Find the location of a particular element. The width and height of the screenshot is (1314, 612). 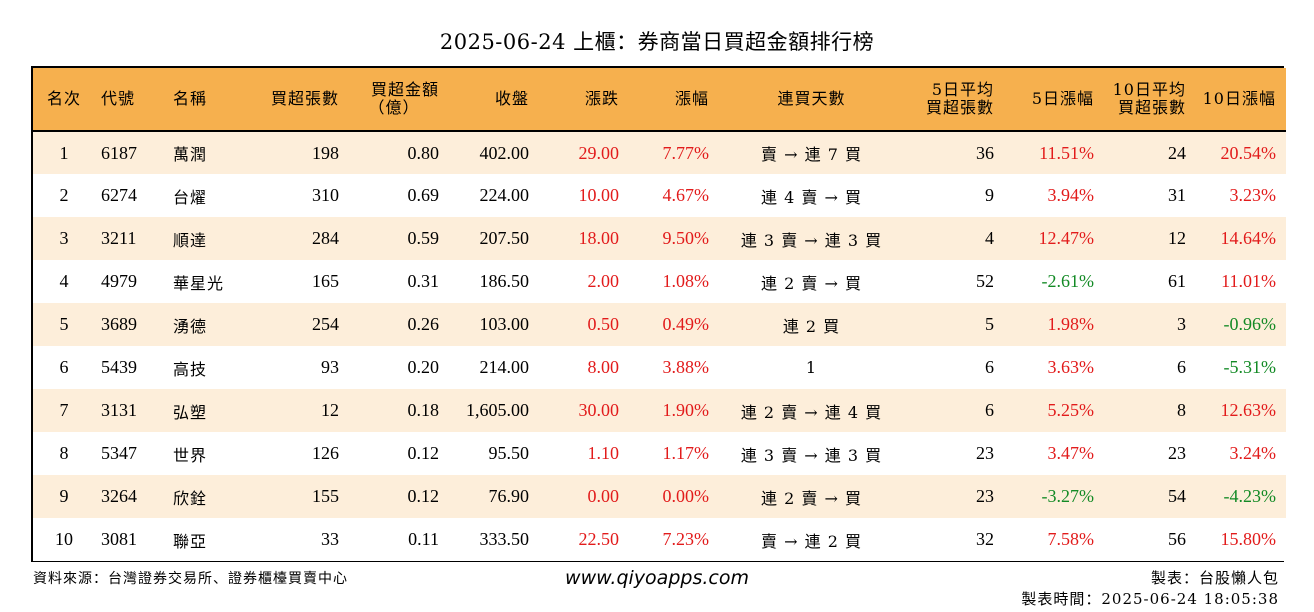

header-code: 代號 is located at coordinates (131, 100).